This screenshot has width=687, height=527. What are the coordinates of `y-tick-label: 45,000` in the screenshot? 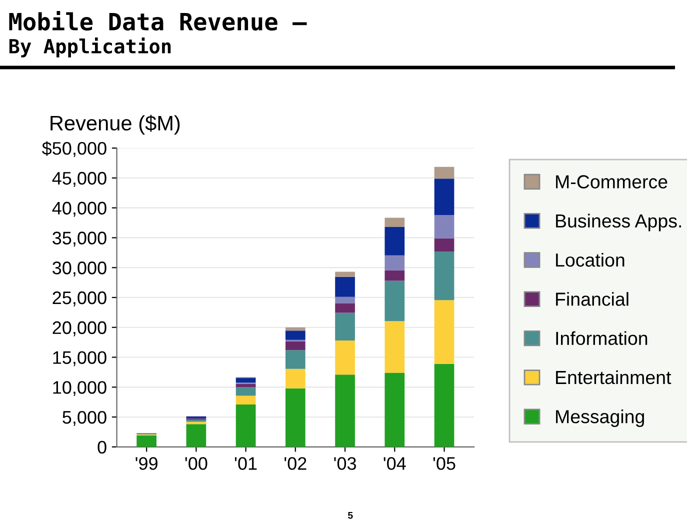 It's located at (79, 179).